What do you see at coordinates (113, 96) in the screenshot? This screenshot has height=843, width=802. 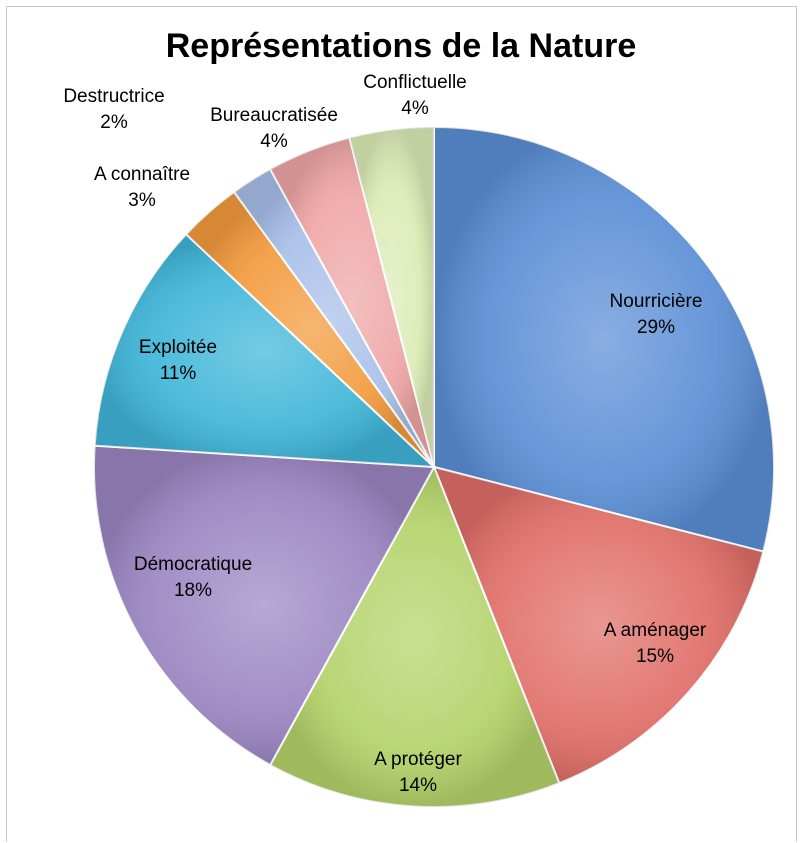 I see `slice-label-destructrice: Destructrice` at bounding box center [113, 96].